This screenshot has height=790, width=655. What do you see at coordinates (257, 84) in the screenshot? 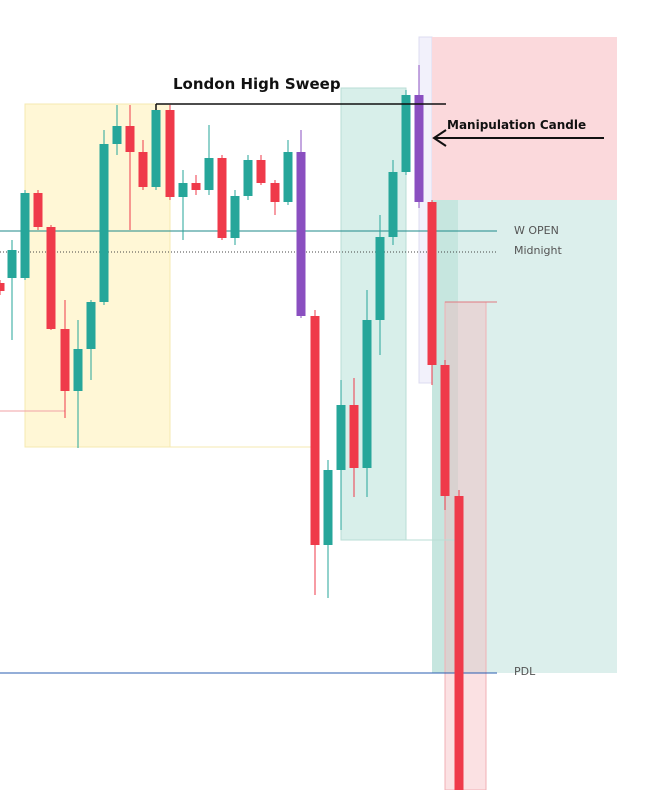
I see `annotation: London High Sweep` at bounding box center [257, 84].